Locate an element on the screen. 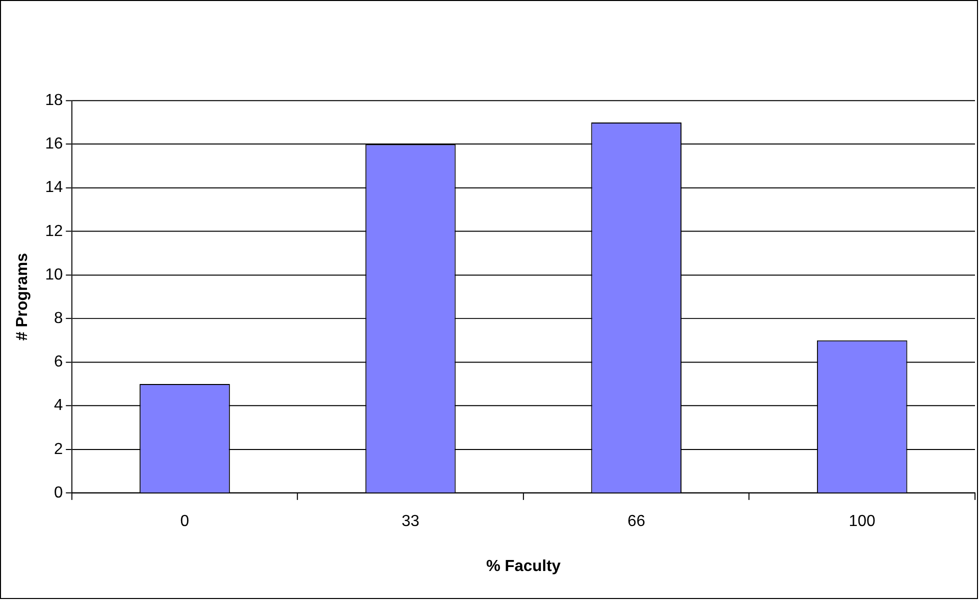 The height and width of the screenshot is (601, 980). x-tick-label: 66 is located at coordinates (636, 521).